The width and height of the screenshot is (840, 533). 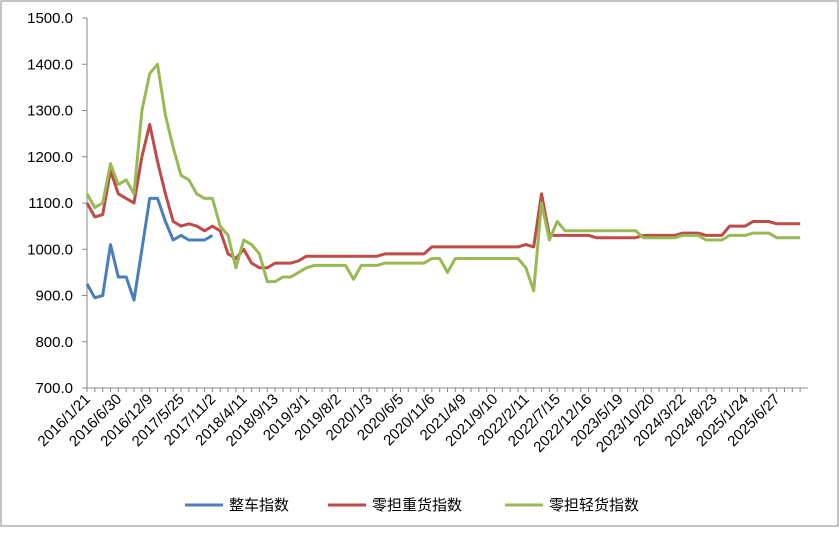 What do you see at coordinates (54, 342) in the screenshot?
I see `y-tick-label: 800.0` at bounding box center [54, 342].